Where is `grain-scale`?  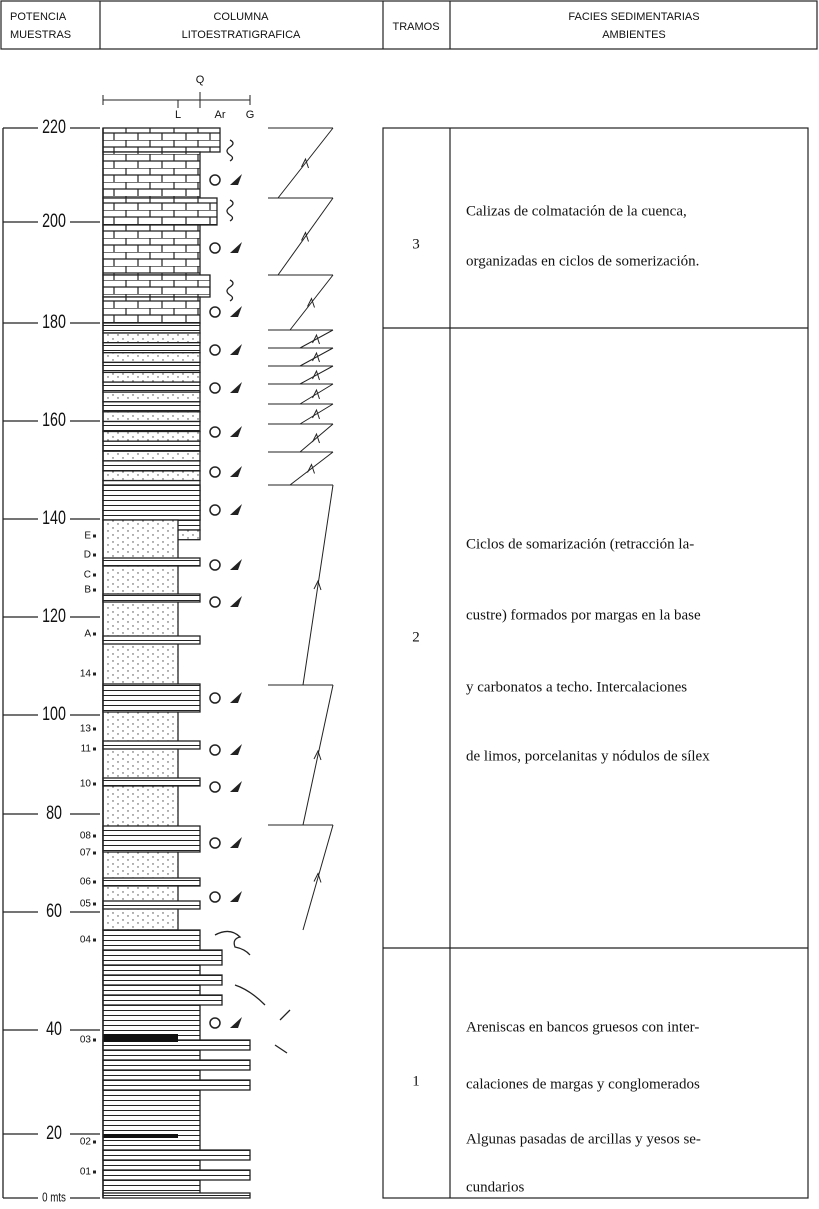
grain-scale is located at coordinates (176, 100).